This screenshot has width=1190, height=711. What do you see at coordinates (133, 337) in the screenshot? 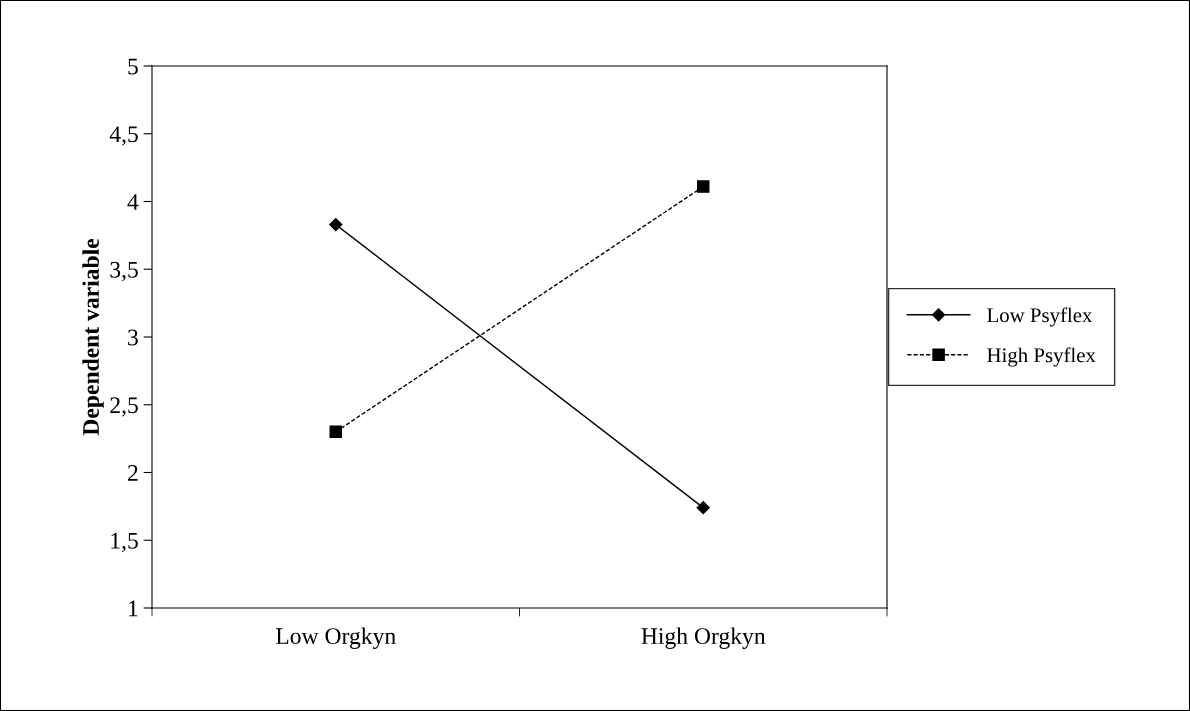
I see `y-tick-label: 3` at bounding box center [133, 337].